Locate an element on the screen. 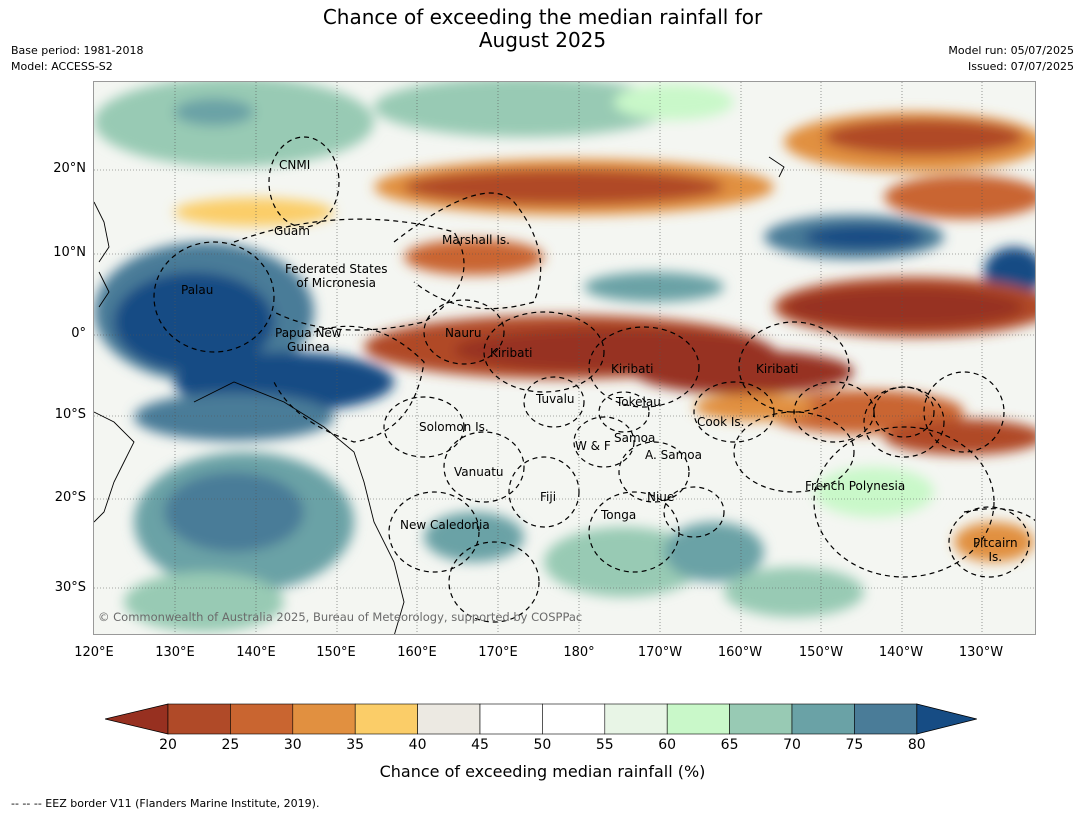  metadata-left: Base period: 1981-2018 Model: ACCESS-S2 is located at coordinates (77, 59).